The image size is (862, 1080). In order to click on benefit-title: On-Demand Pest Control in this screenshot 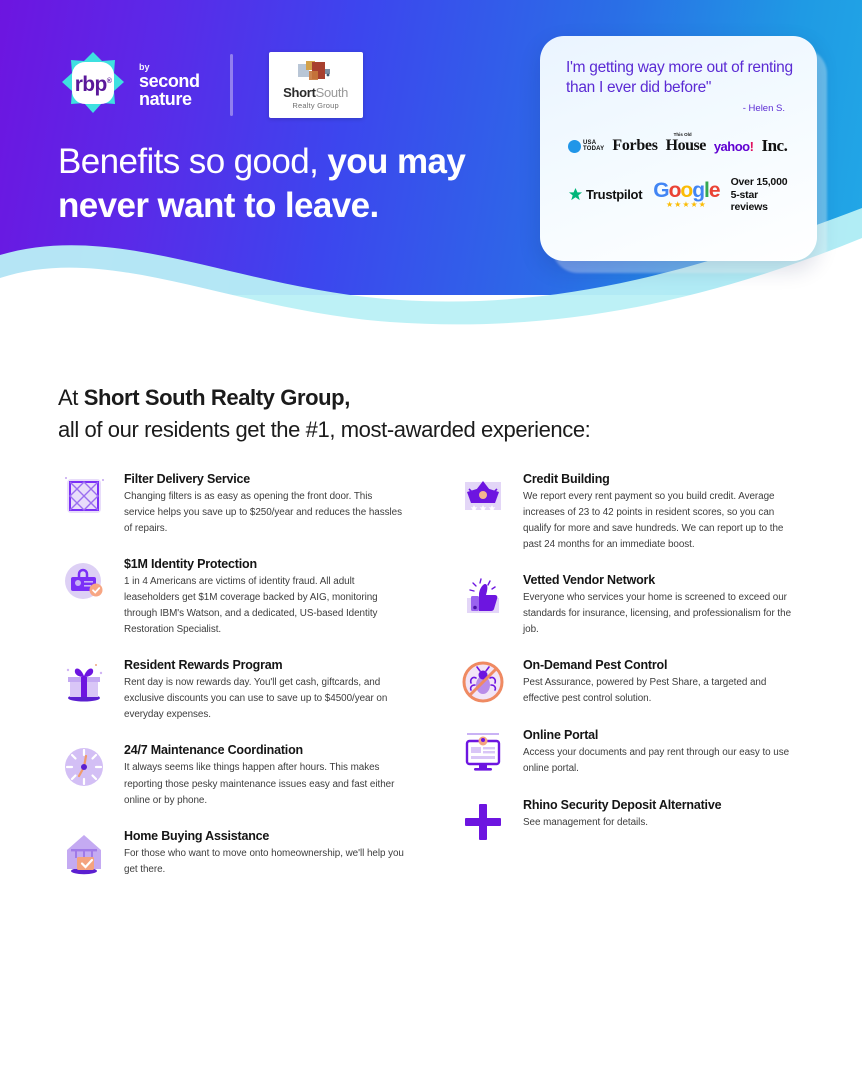, I will do `click(595, 665)`.